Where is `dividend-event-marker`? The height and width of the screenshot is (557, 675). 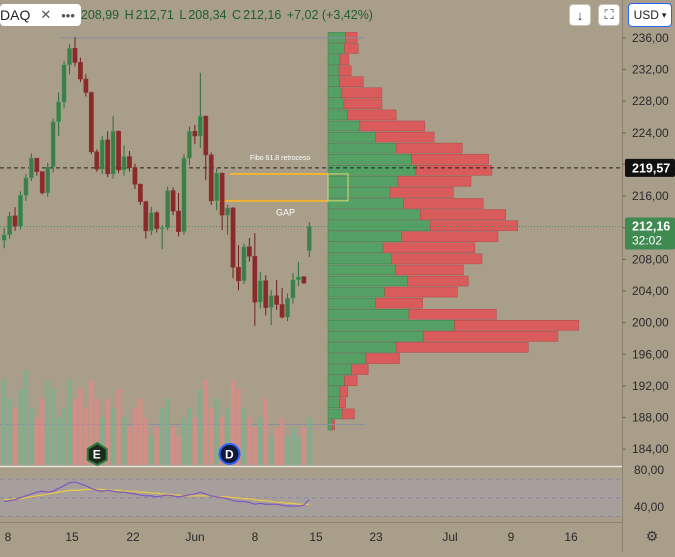 dividend-event-marker is located at coordinates (229, 454).